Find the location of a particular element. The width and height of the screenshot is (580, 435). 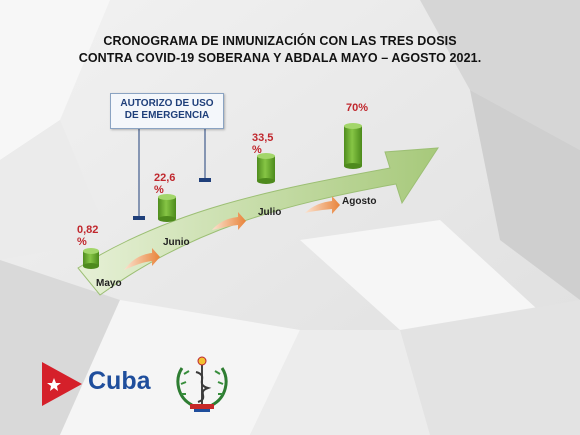

emergency-use-callout: AUTORIZO DE USO DE EMERGENCIA is located at coordinates (167, 111).